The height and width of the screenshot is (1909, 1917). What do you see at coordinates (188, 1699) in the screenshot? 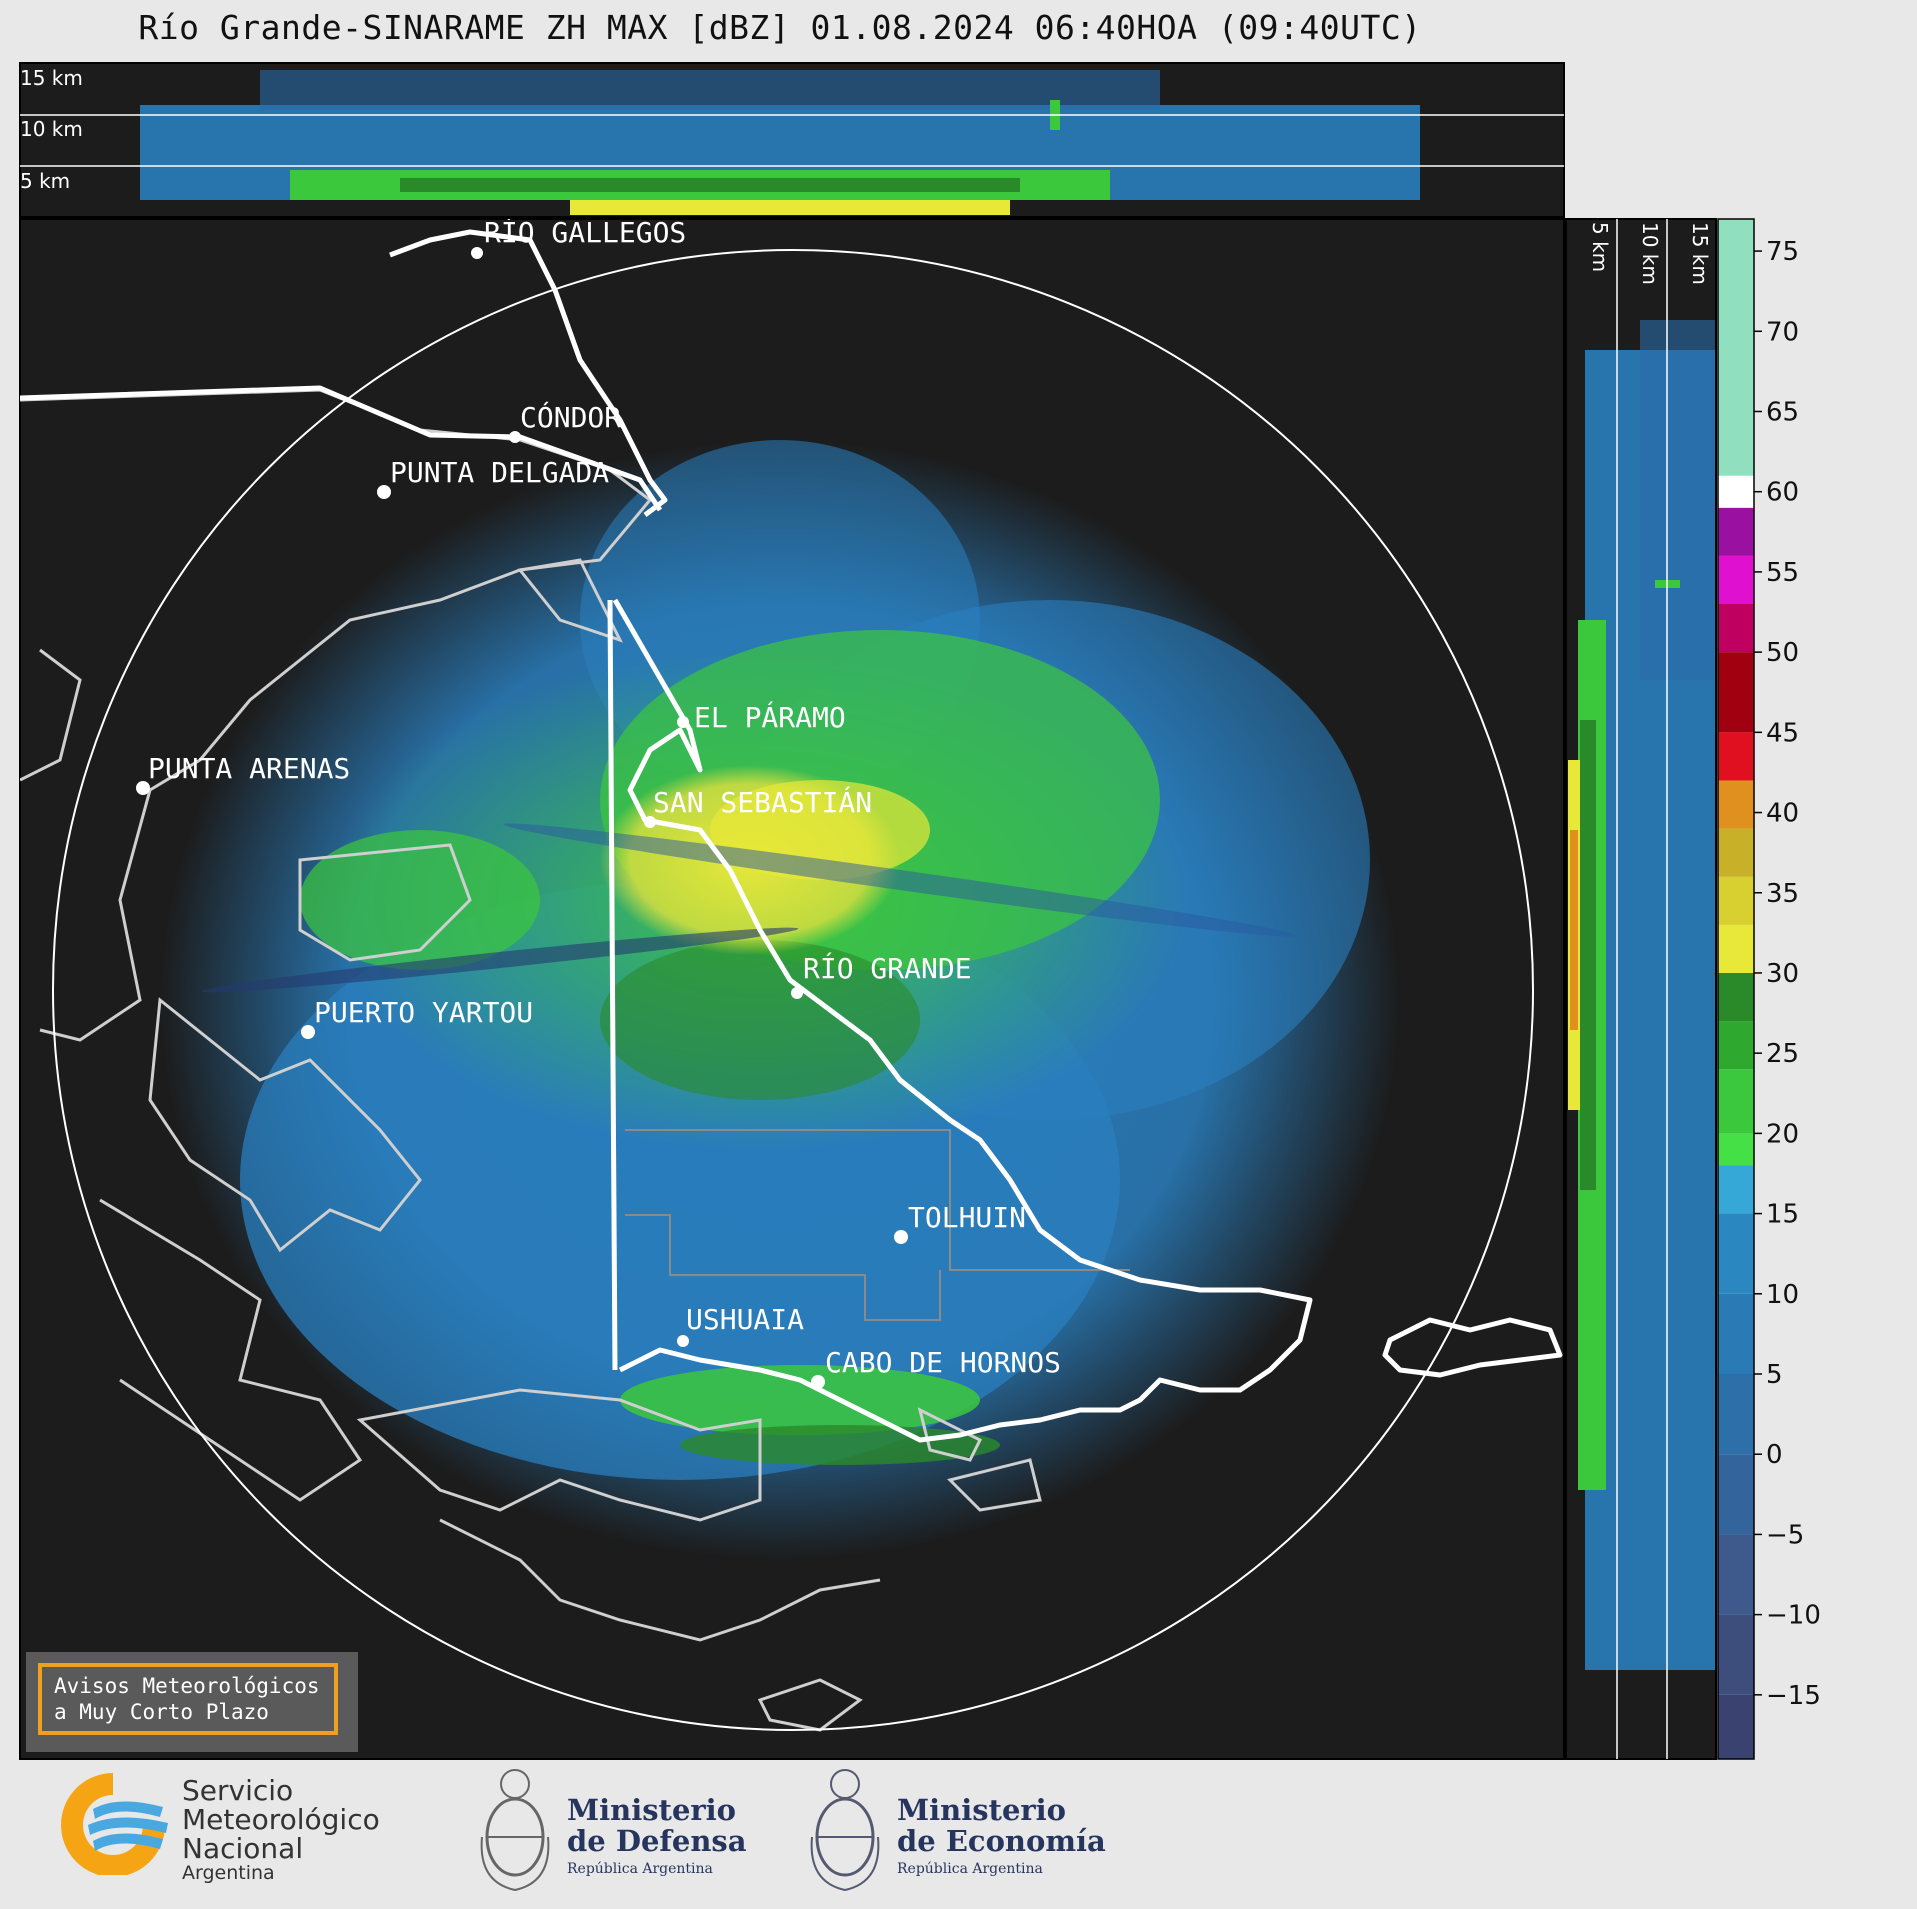
I see `notice-panel: Avisos Meteorológicos a Muy Corto Plazo` at bounding box center [188, 1699].